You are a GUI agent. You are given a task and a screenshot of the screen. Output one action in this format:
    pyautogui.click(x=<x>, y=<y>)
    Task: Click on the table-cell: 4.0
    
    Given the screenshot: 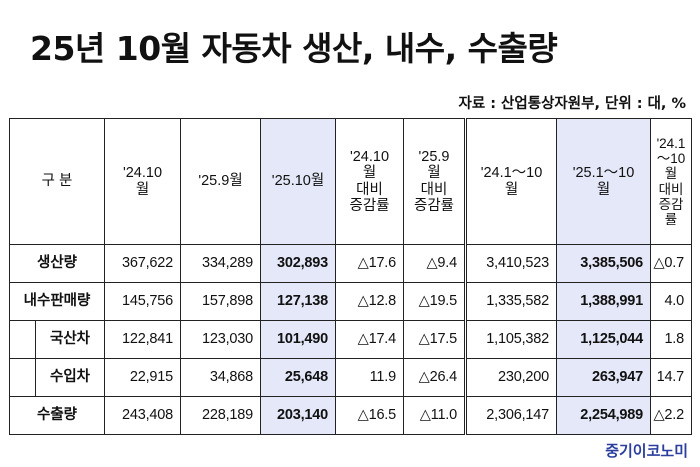 What is the action you would take?
    pyautogui.click(x=671, y=301)
    